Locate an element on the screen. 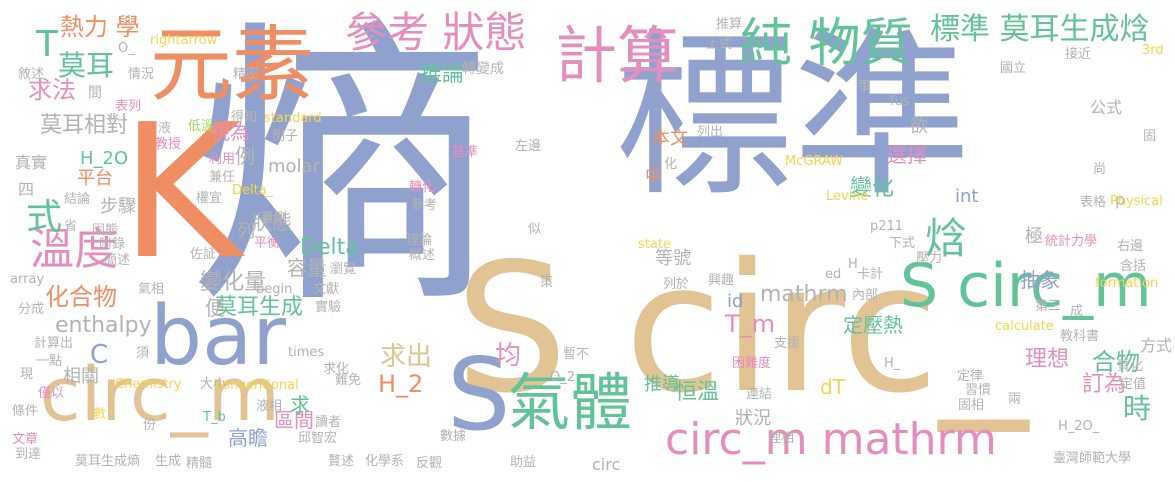 Image resolution: width=1175 pixels, height=482 pixels. word-cjk: 壓力 is located at coordinates (929, 258).